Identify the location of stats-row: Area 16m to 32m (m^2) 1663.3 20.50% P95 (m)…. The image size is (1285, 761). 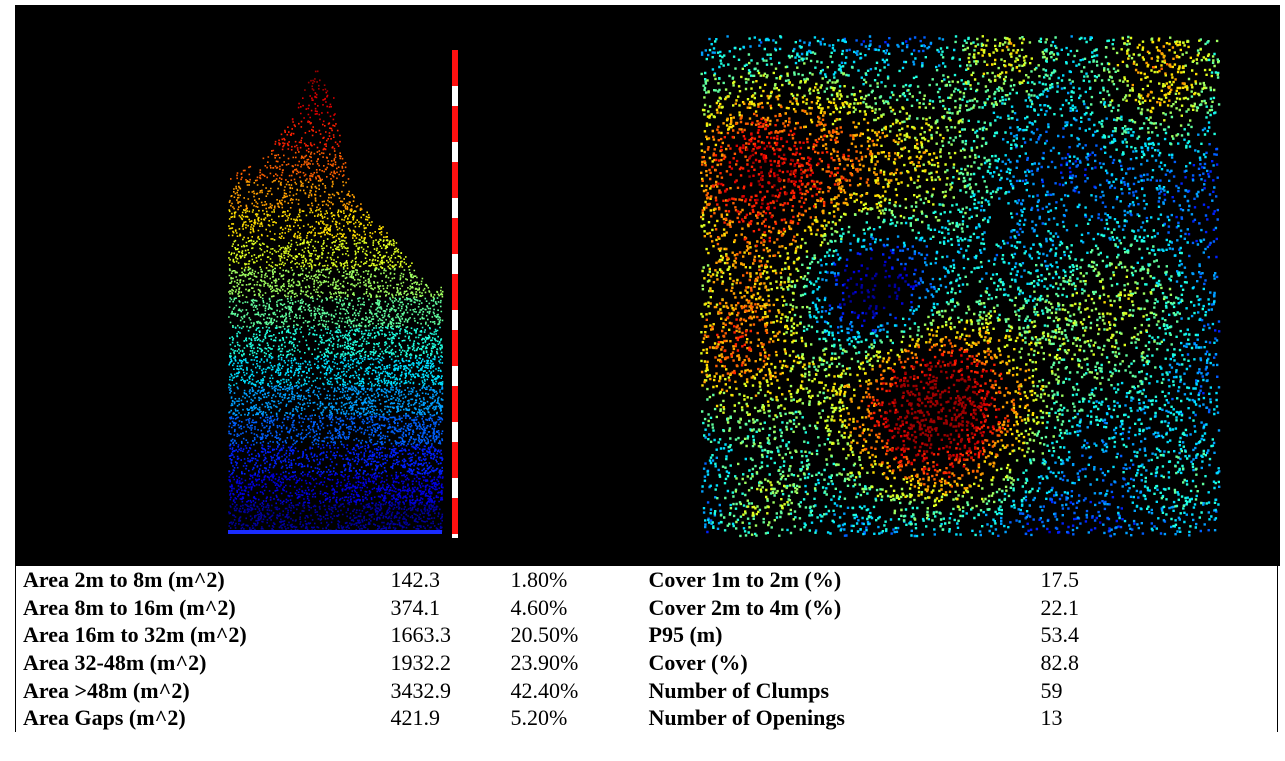
(647, 635).